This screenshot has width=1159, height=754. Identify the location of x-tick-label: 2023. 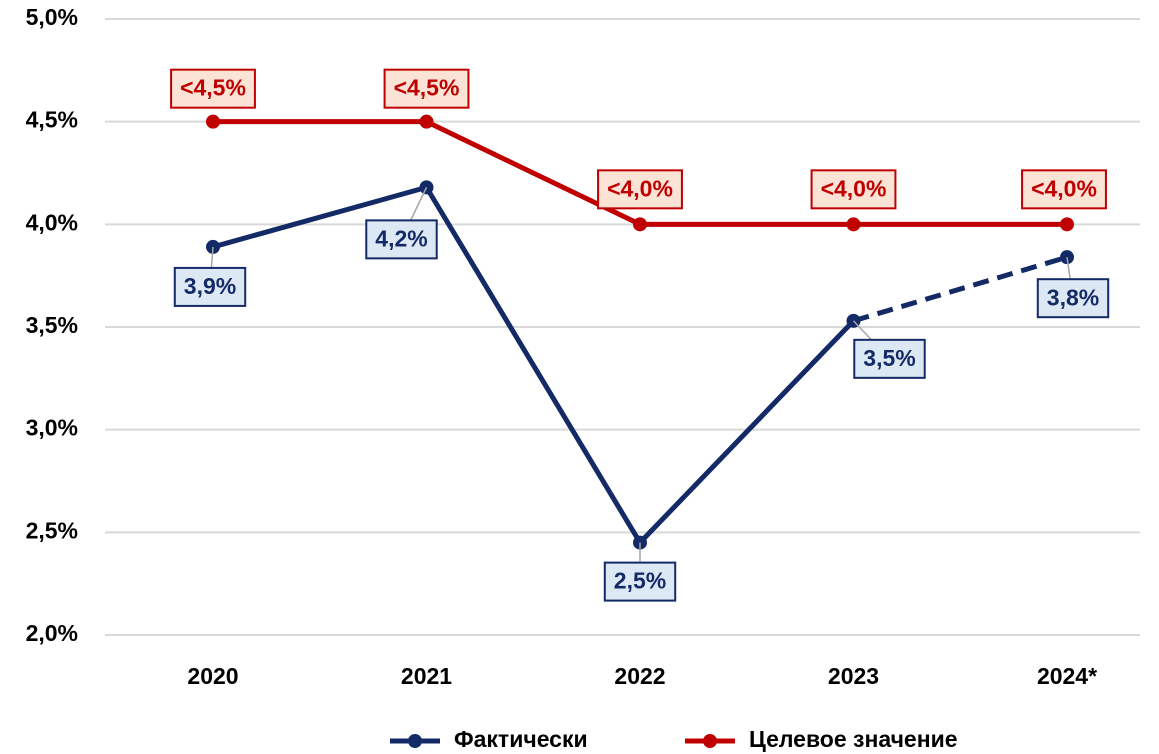
(853, 676).